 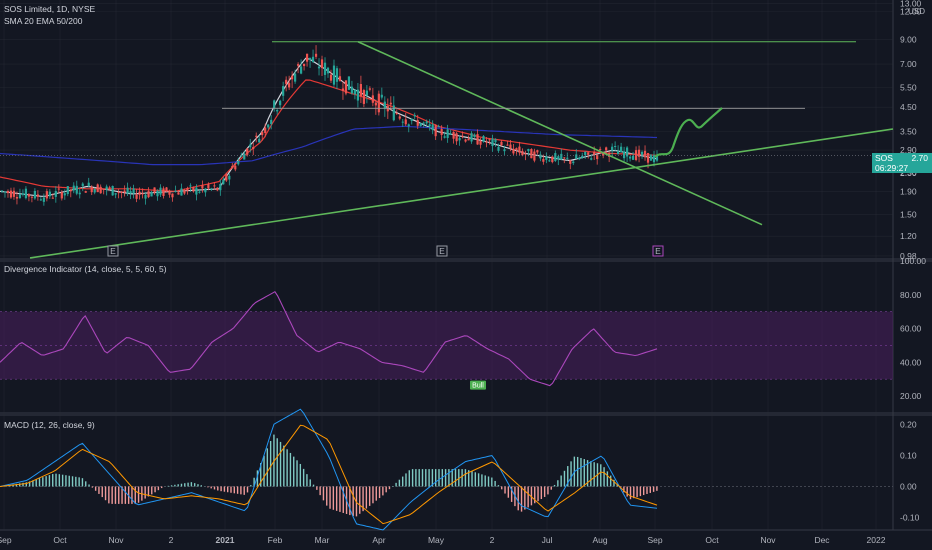 I want to click on price-tick: 4.50, so click(x=908, y=107).